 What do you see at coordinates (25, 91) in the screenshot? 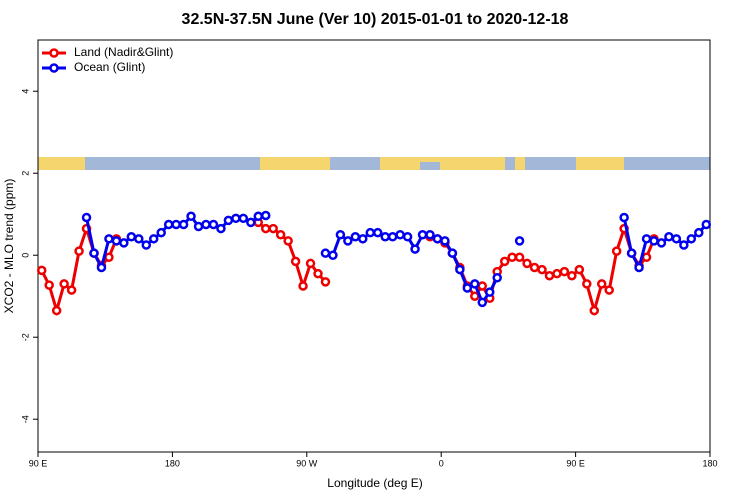
I see `y-tick-label: 4` at bounding box center [25, 91].